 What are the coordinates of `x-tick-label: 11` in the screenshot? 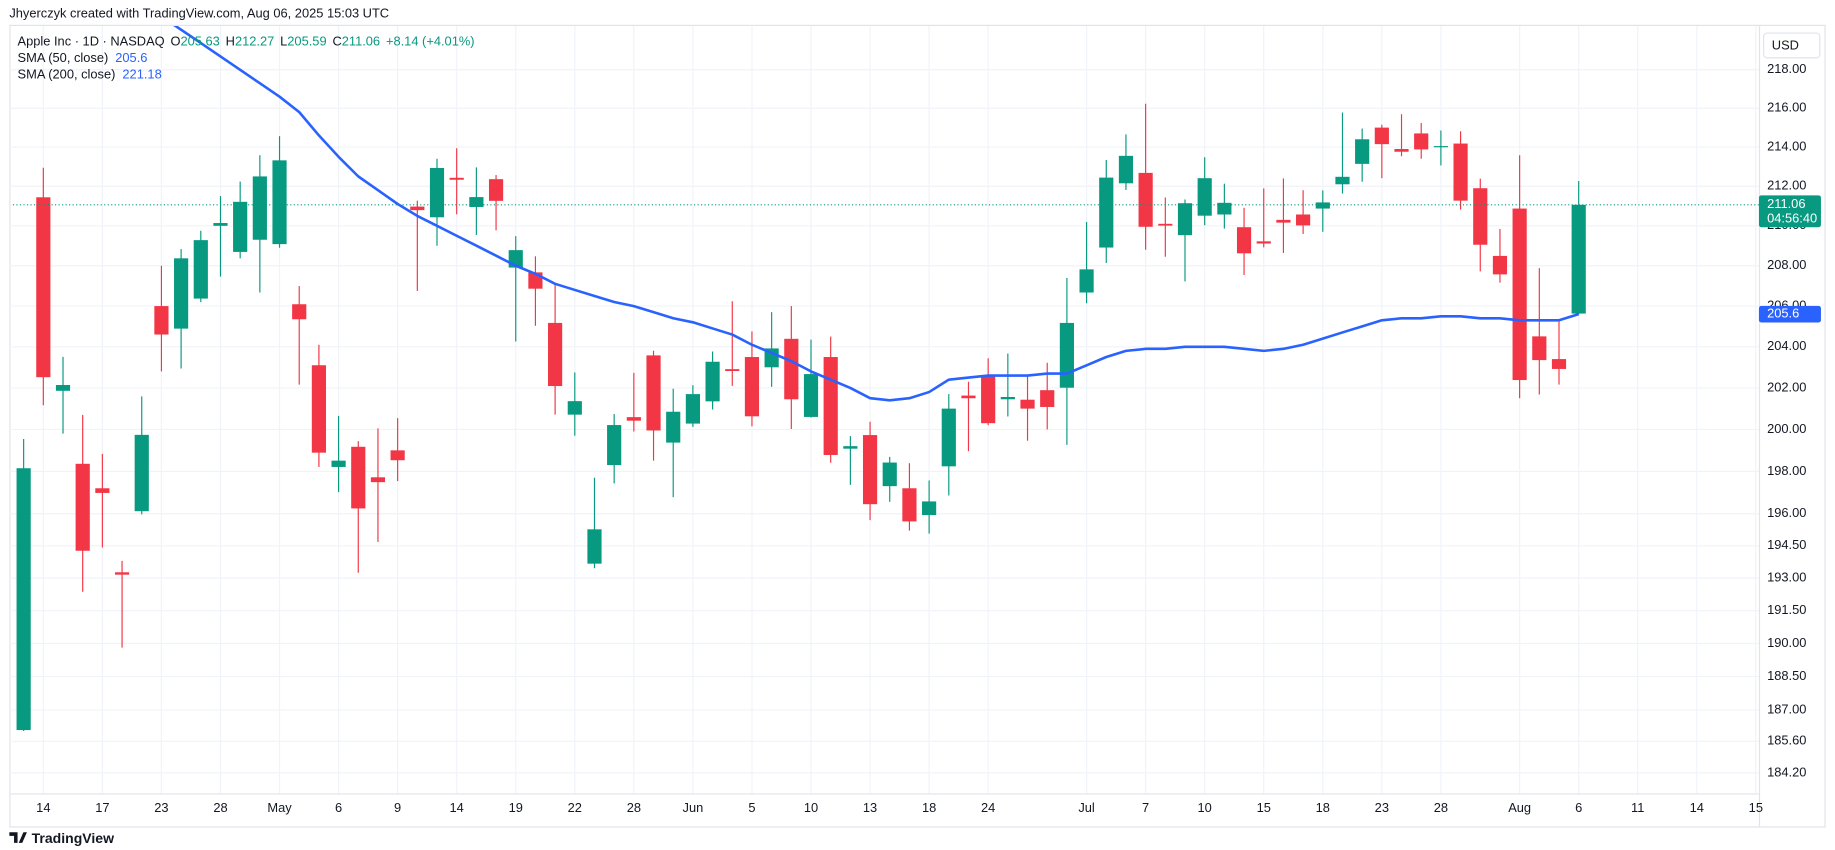 It's located at (1637, 807).